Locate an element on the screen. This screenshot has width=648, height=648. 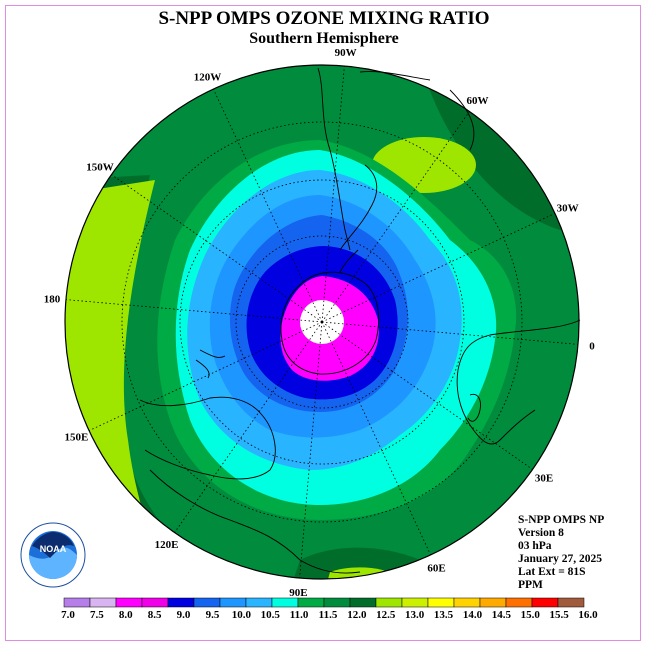
info-units: PPM is located at coordinates (530, 585).